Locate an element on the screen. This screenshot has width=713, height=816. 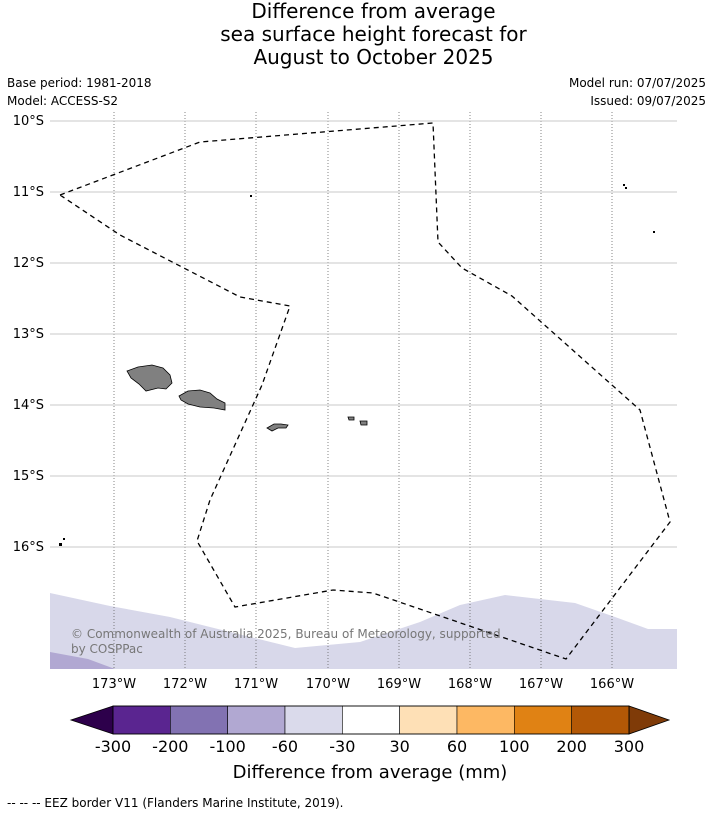
island-tutuila is located at coordinates (277, 427).